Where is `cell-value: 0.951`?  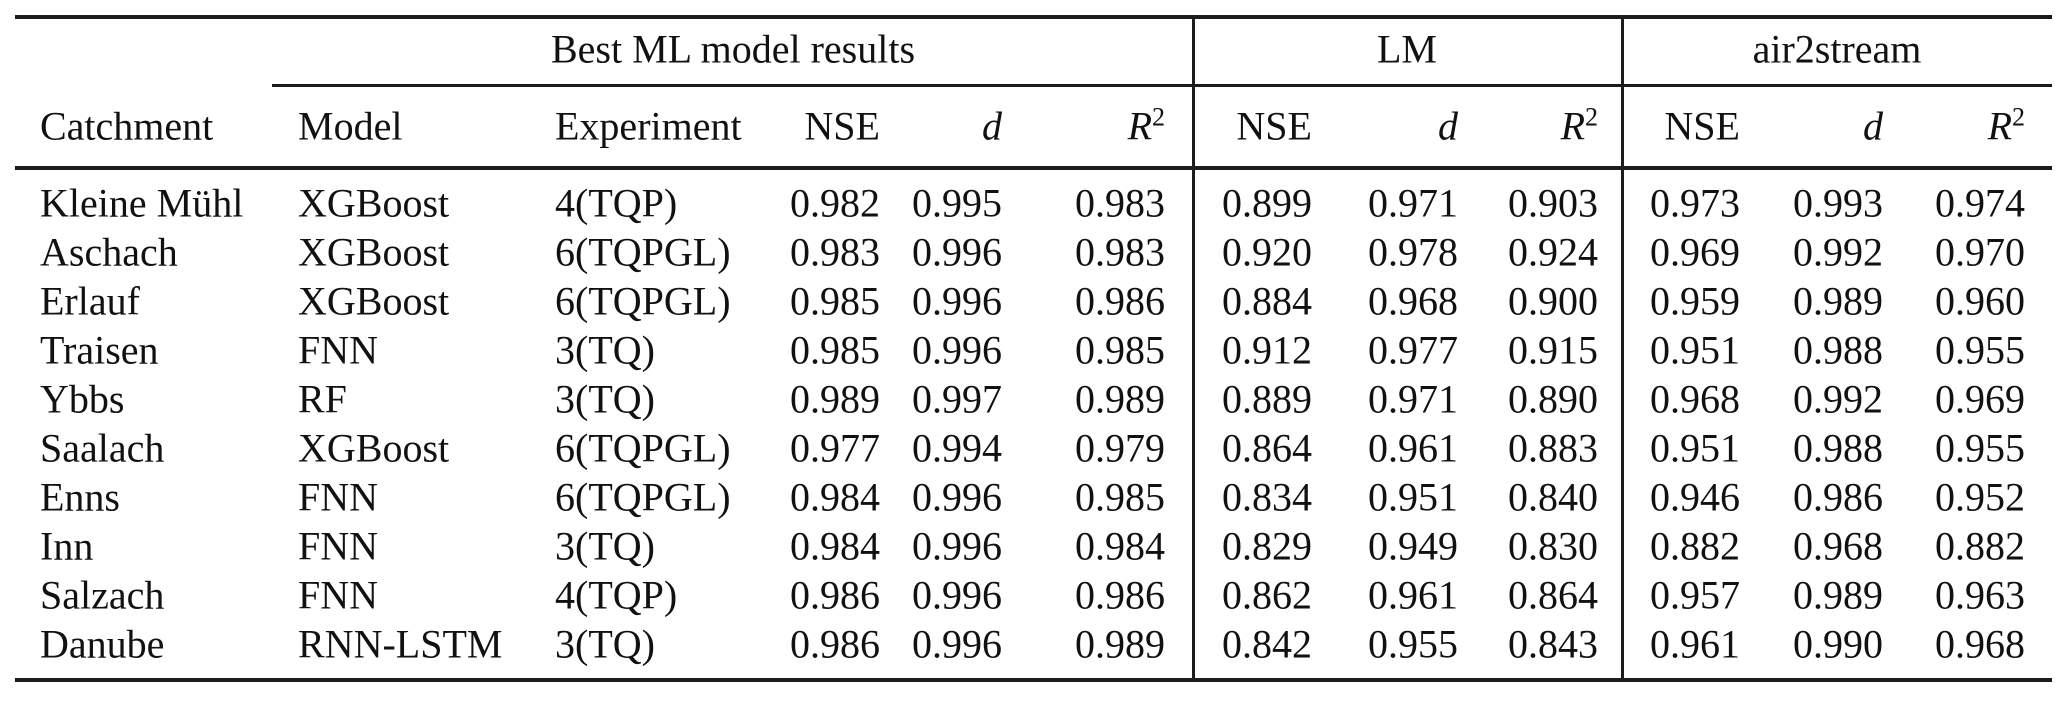 cell-value: 0.951 is located at coordinates (1695, 349).